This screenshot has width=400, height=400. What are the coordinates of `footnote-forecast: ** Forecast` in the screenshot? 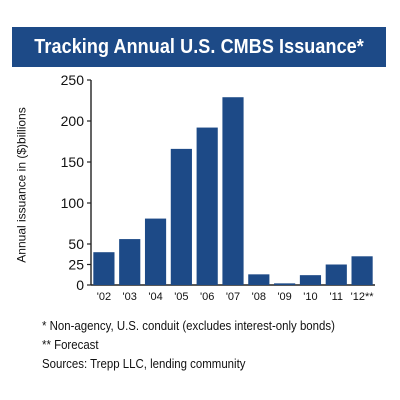 It's located at (70, 344).